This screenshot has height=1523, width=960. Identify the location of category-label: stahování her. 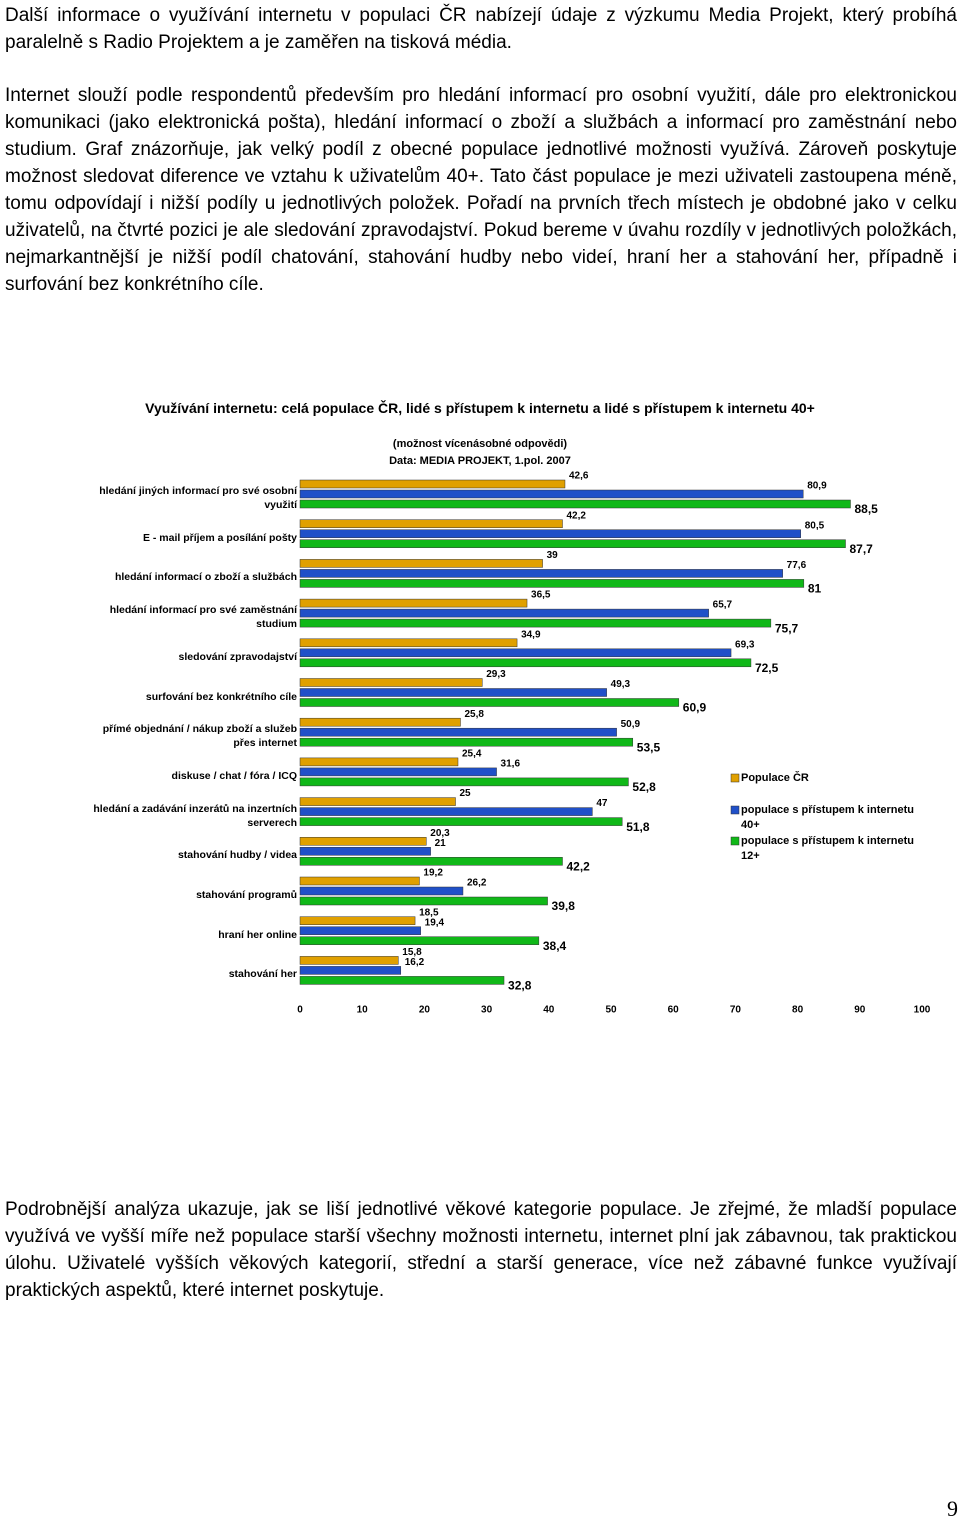
(262, 974).